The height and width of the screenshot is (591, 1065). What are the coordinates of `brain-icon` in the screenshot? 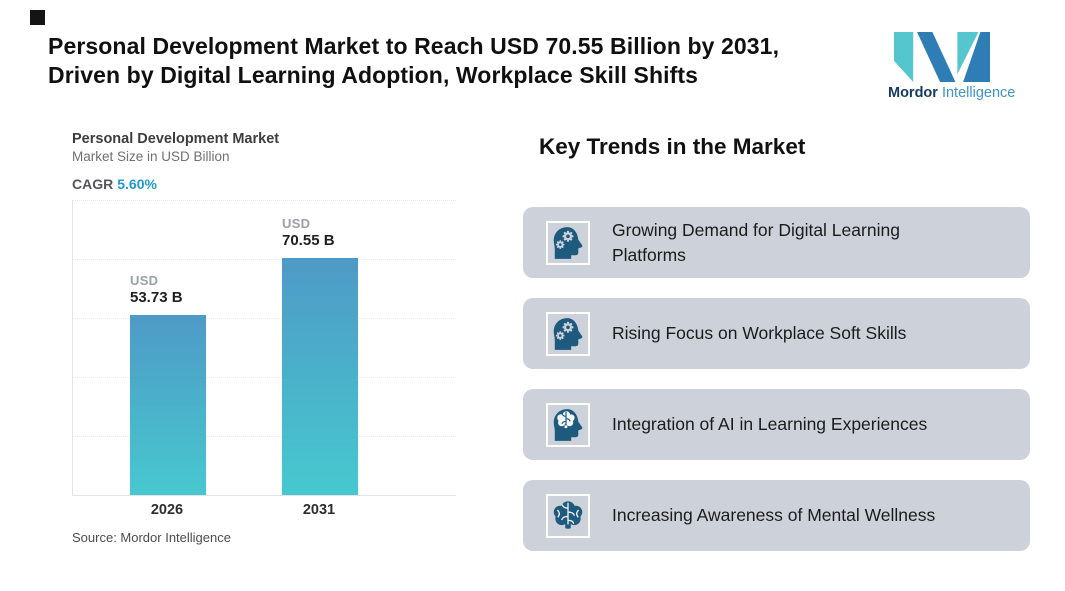 It's located at (568, 514).